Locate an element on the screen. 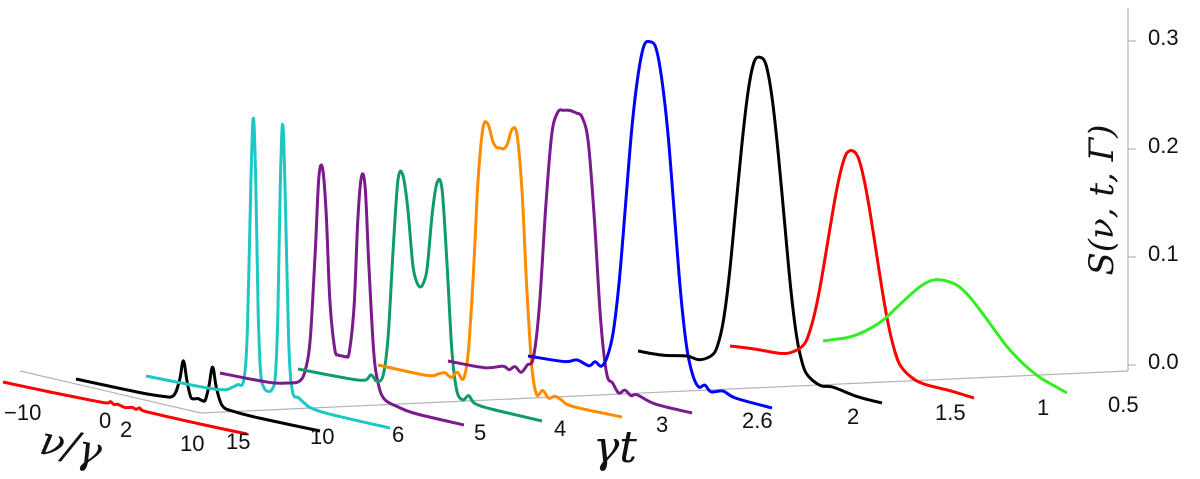 This screenshot has width=1200, height=479. t-axis-title: γt is located at coordinates (615, 447).